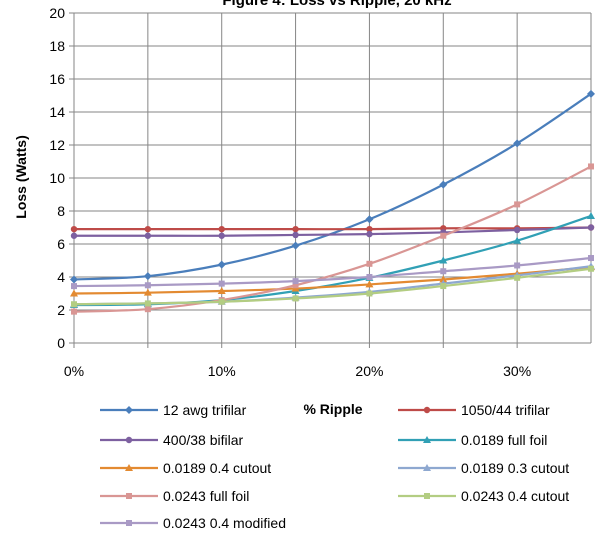 The width and height of the screenshot is (603, 536). Describe the element at coordinates (74, 371) in the screenshot. I see `x-tick-label: 0%` at that location.